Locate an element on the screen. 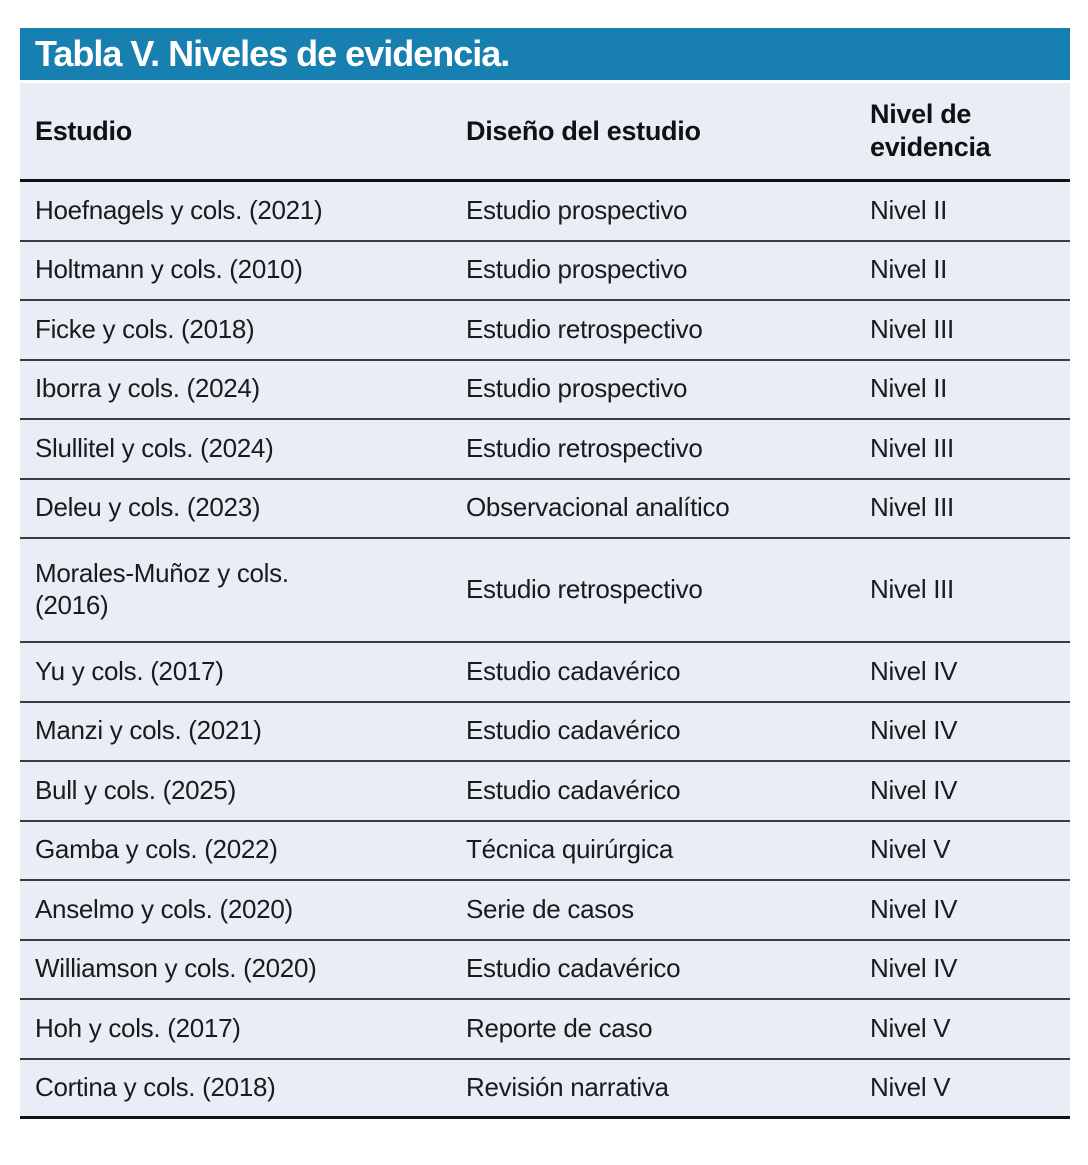 This screenshot has height=1165, width=1088. cell-estudio: Holtmann y cols. (2010) is located at coordinates (169, 269).